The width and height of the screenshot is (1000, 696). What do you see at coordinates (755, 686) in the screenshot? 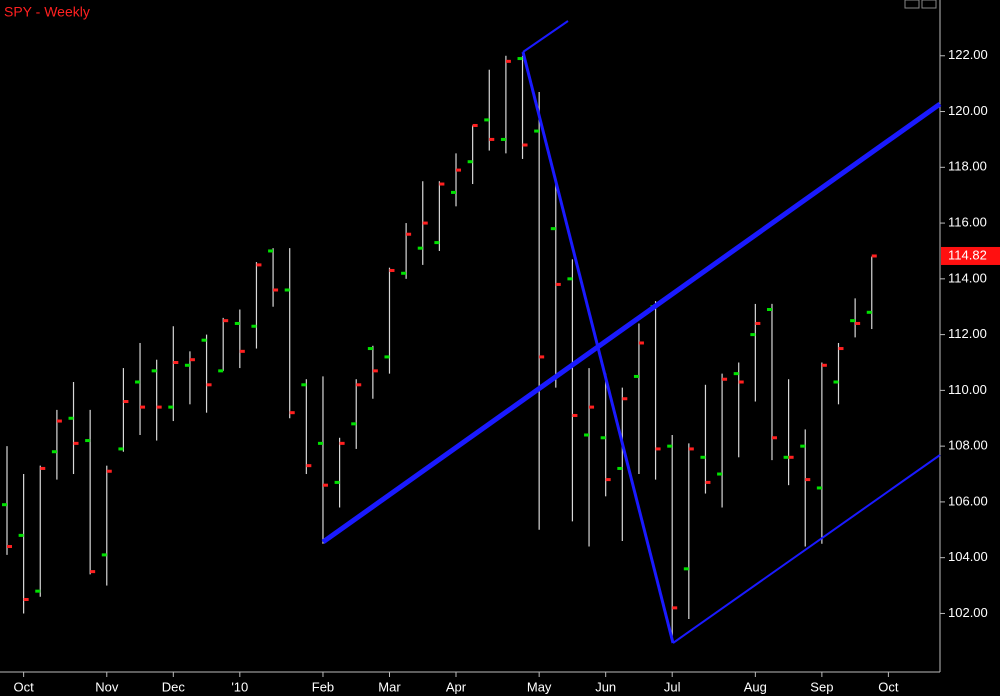
I see `x-tick-label: Aug` at bounding box center [755, 686].